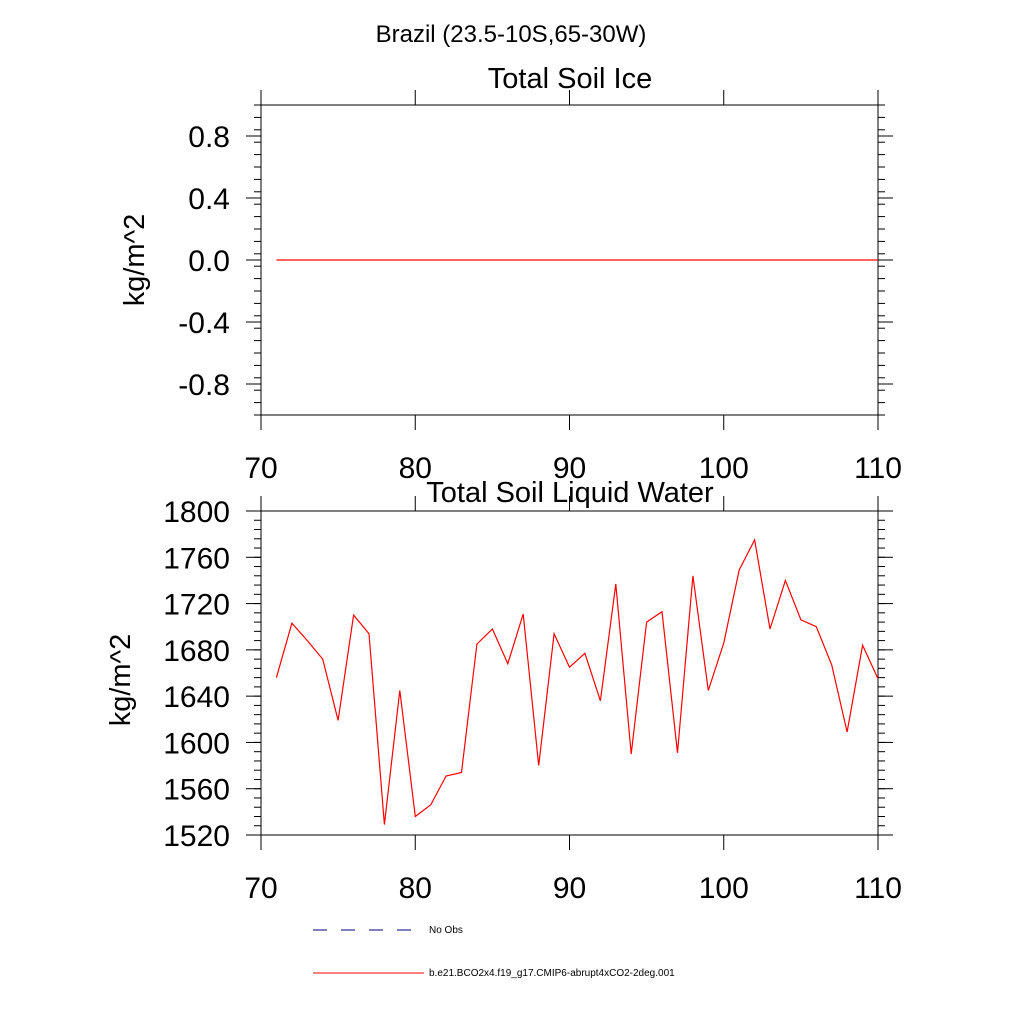  What do you see at coordinates (196, 790) in the screenshot?
I see `y-tick-label: 1560` at bounding box center [196, 790].